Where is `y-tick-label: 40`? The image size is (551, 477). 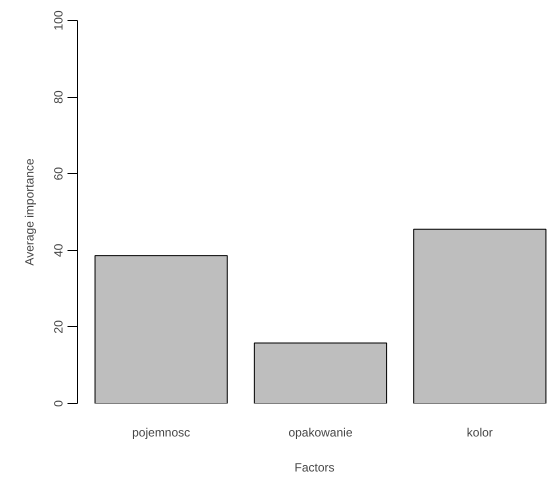 y-tick-label: 40 is located at coordinates (59, 250).